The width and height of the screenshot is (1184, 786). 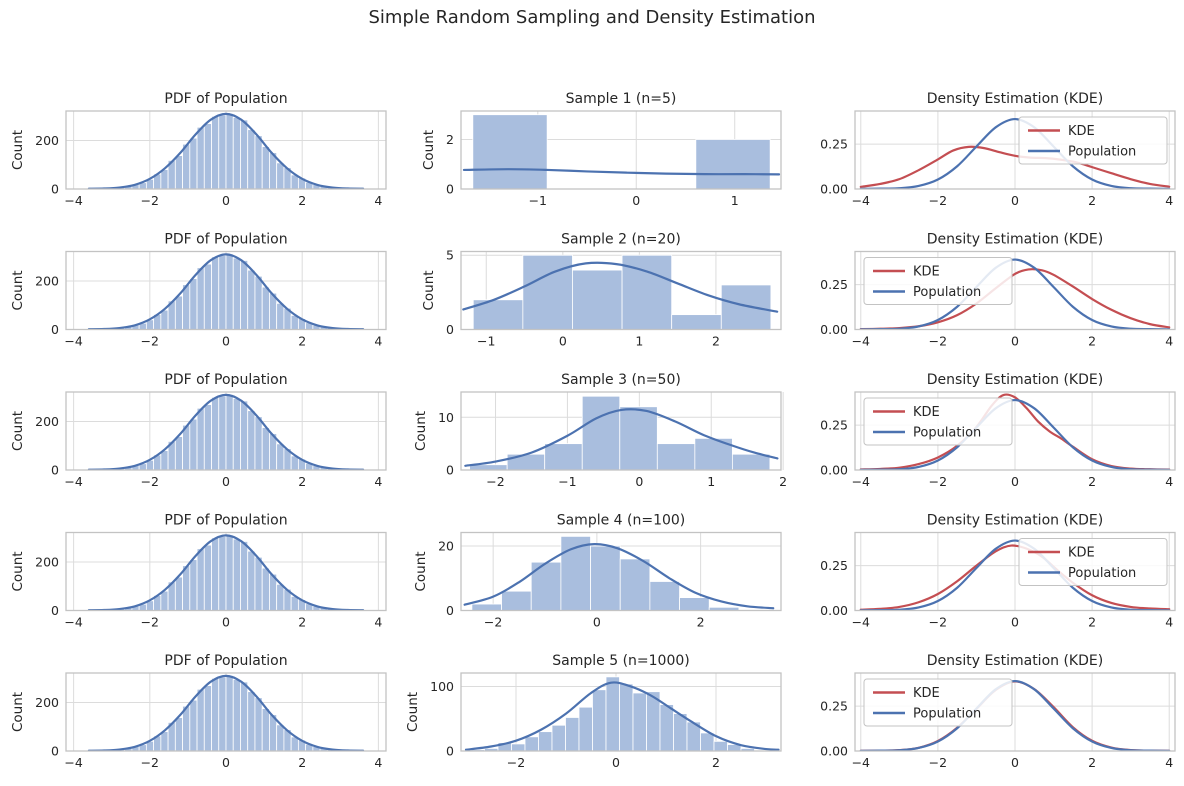 I want to click on y-tick-label: 2, so click(x=450, y=139).